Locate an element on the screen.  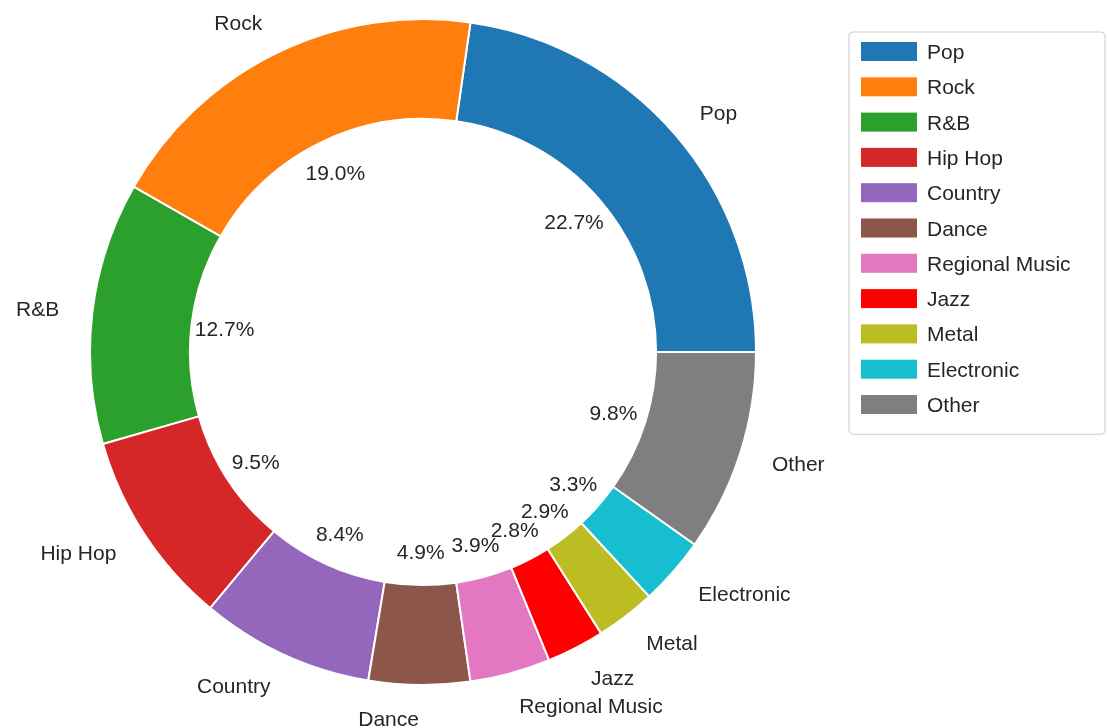
data-label: 2.9% is located at coordinates (544, 510).